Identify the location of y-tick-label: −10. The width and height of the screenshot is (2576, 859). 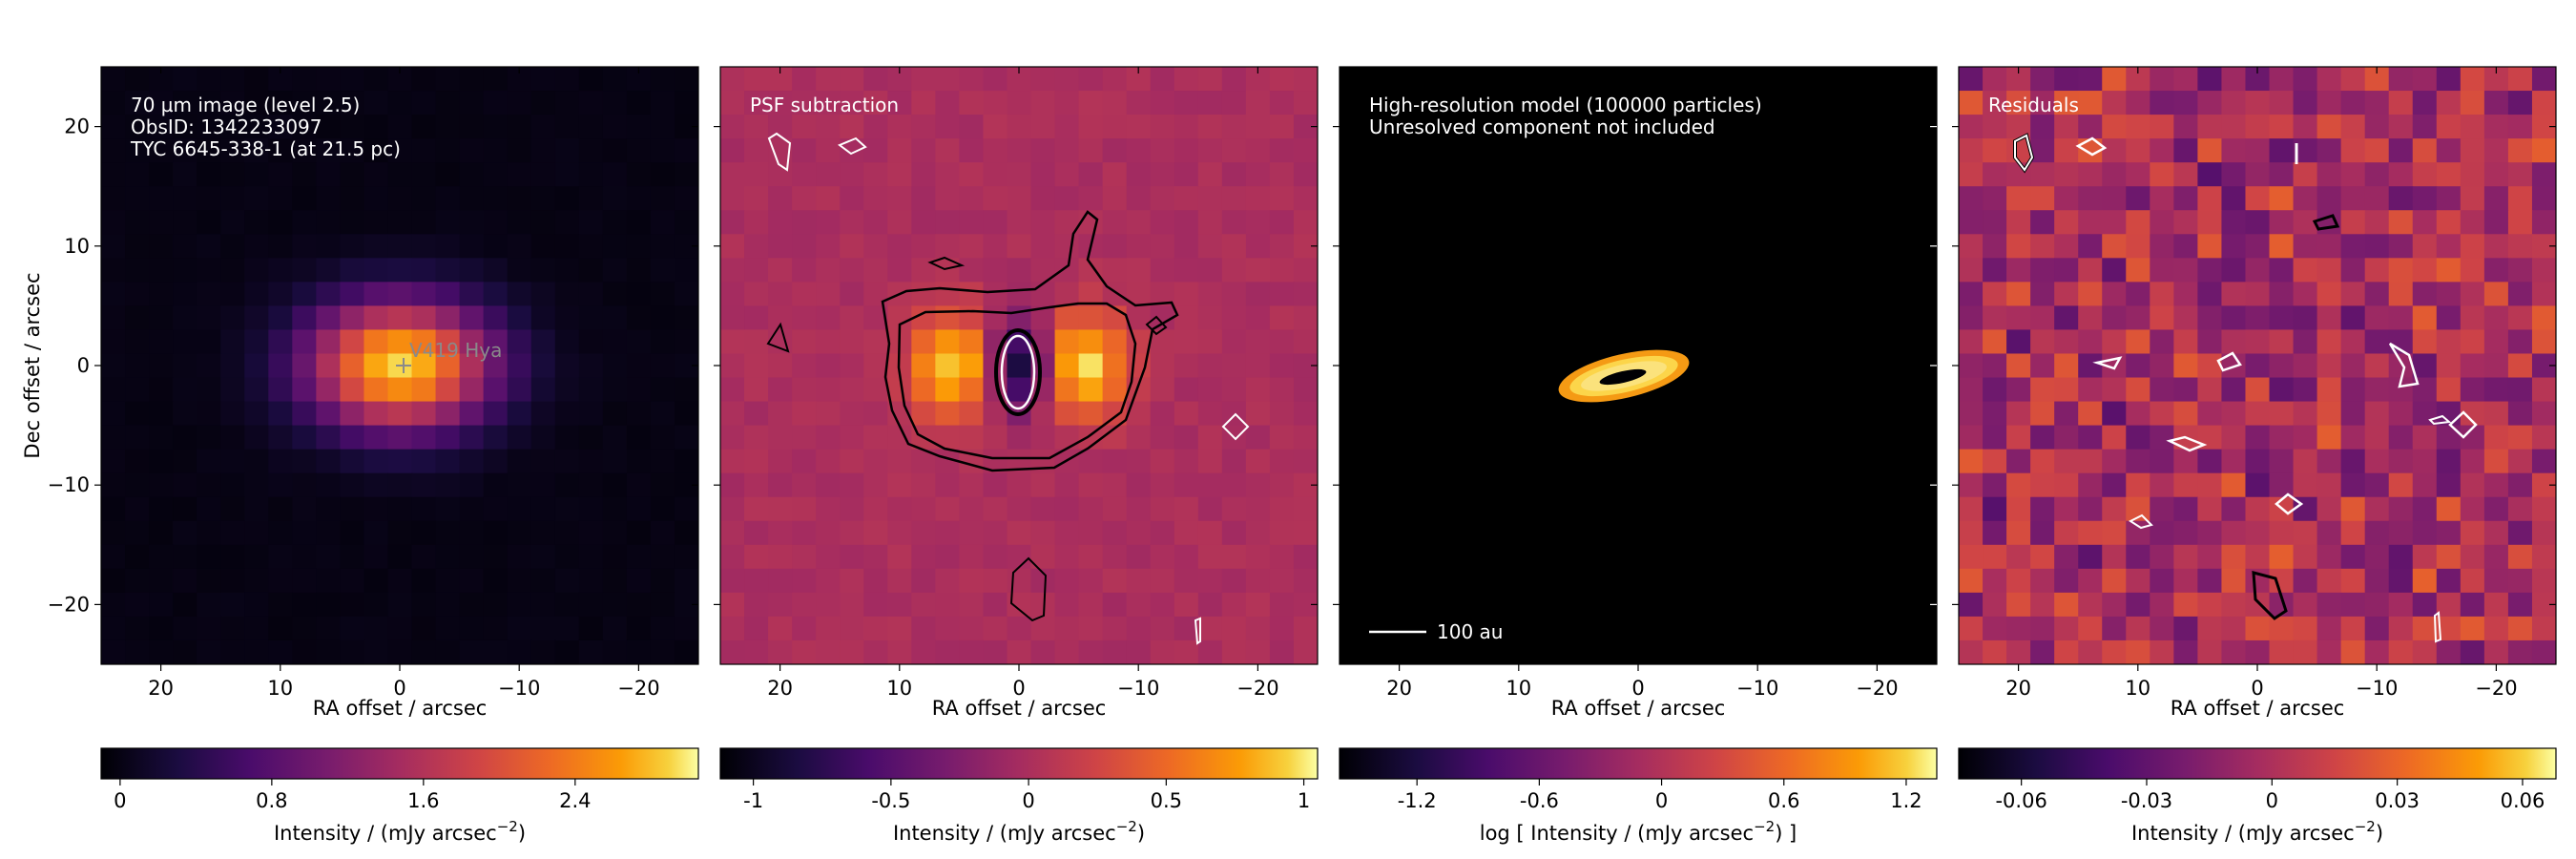
(69, 484).